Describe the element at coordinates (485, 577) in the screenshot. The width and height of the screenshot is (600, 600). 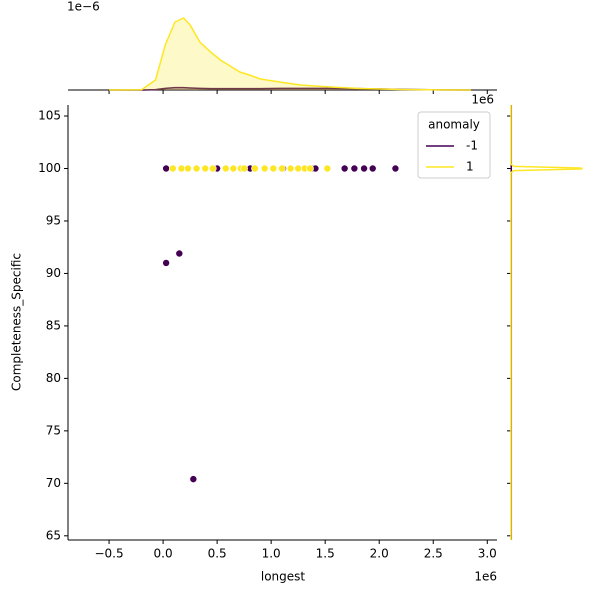
I see `x-offset-label: 1e6` at that location.